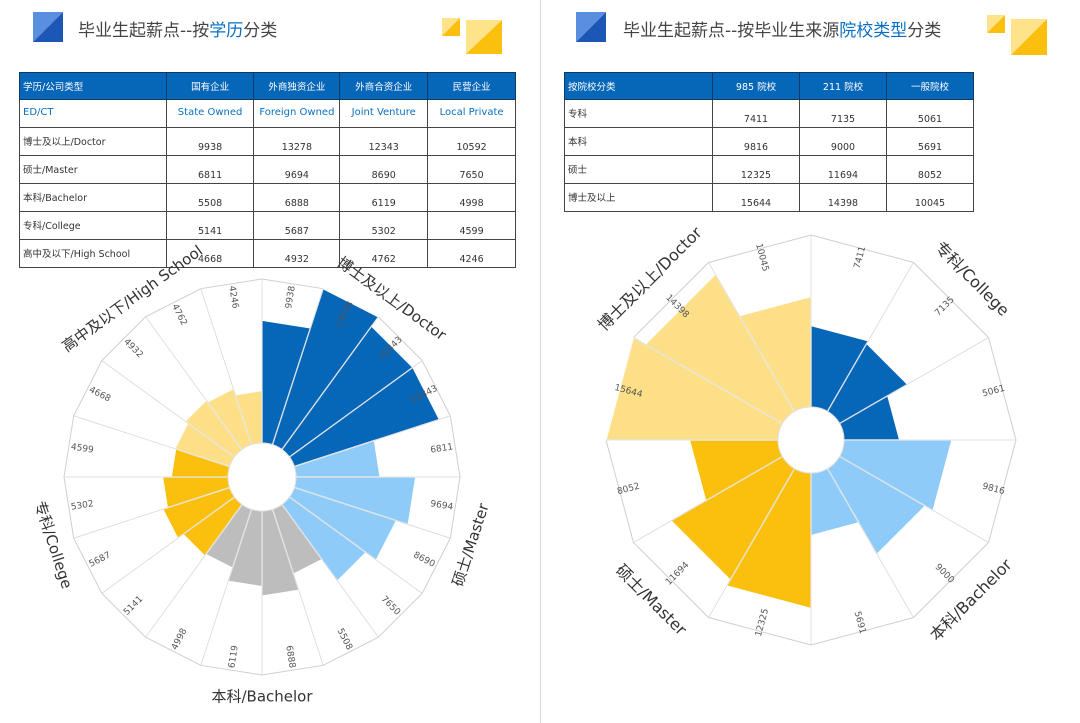 The height and width of the screenshot is (723, 1080). What do you see at coordinates (930, 169) in the screenshot?
I see `table-cell: 8052` at bounding box center [930, 169].